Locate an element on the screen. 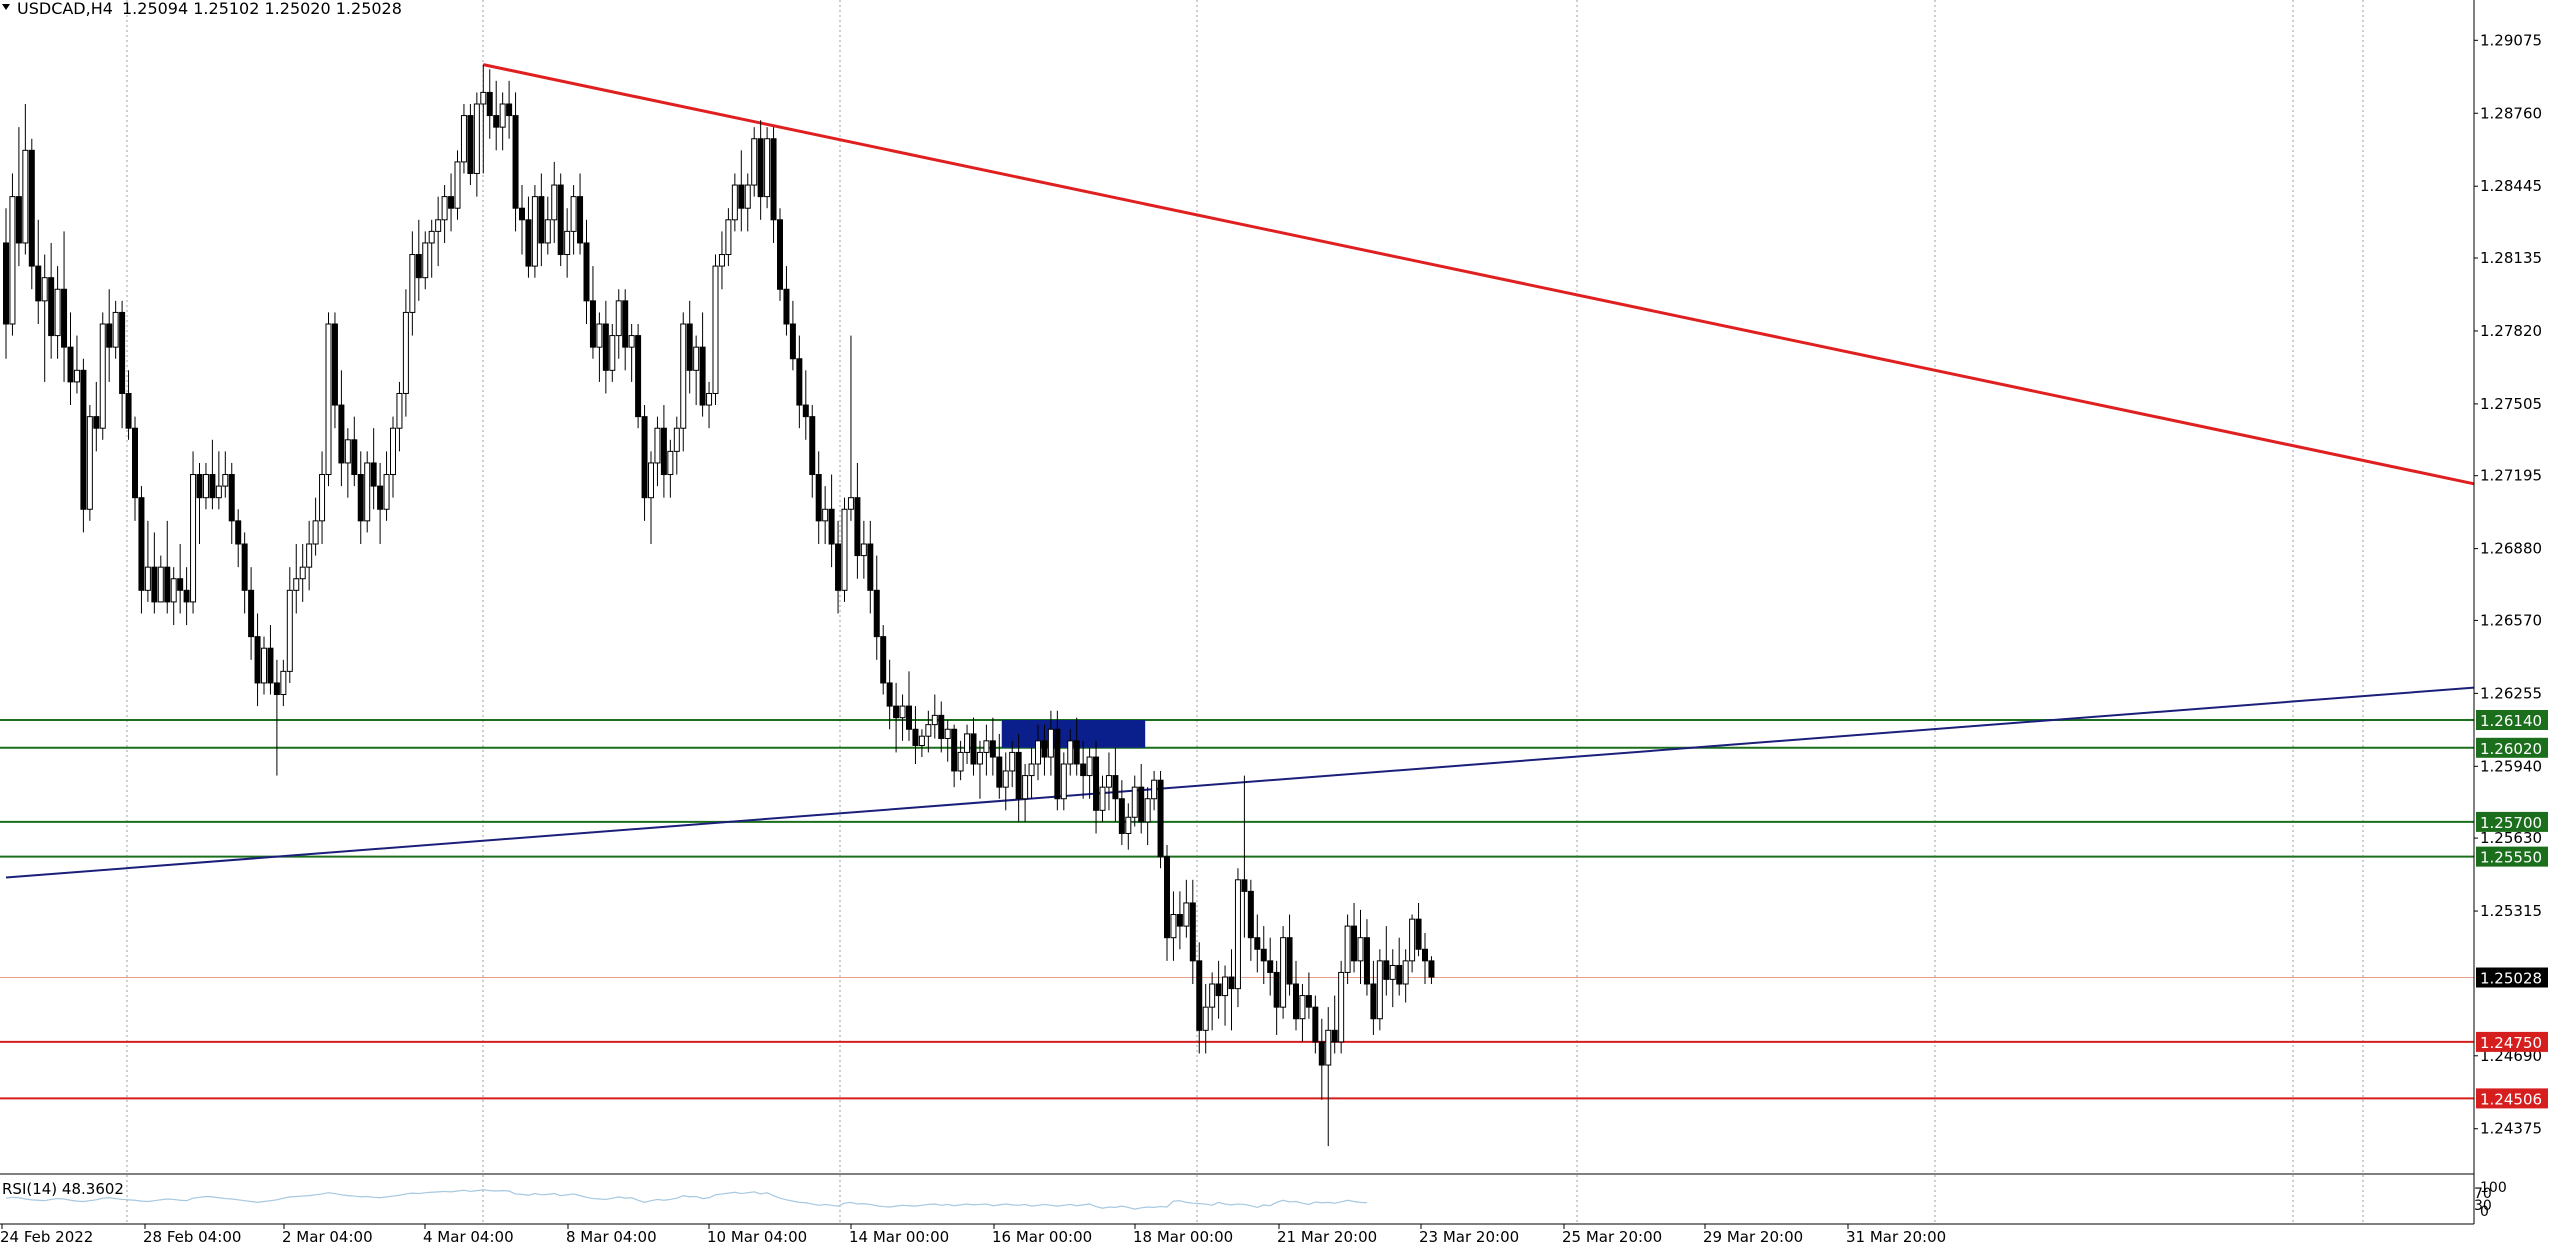 This screenshot has width=2560, height=1252. time-tick-label: 18 Mar 00:00 is located at coordinates (1183, 1237).